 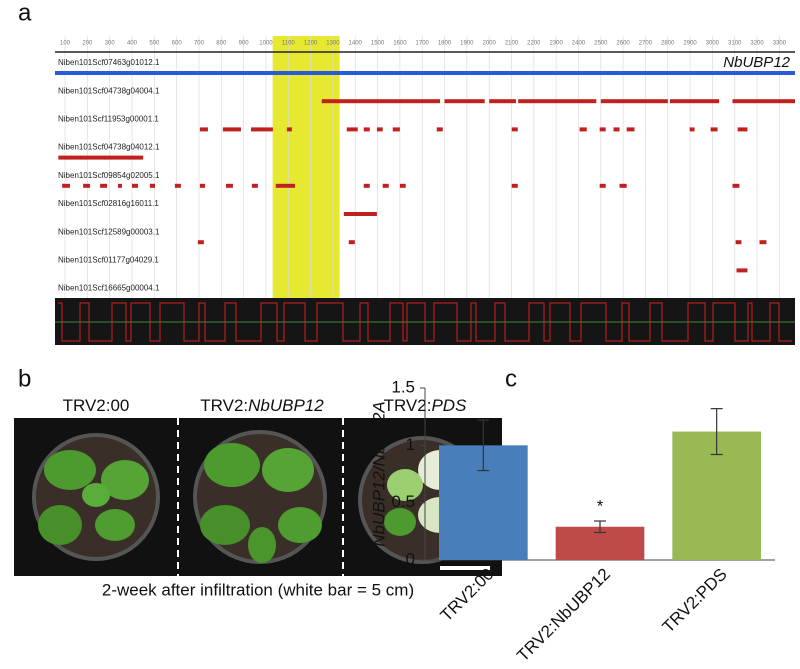 What do you see at coordinates (25, 13) in the screenshot?
I see `panel-label: a` at bounding box center [25, 13].